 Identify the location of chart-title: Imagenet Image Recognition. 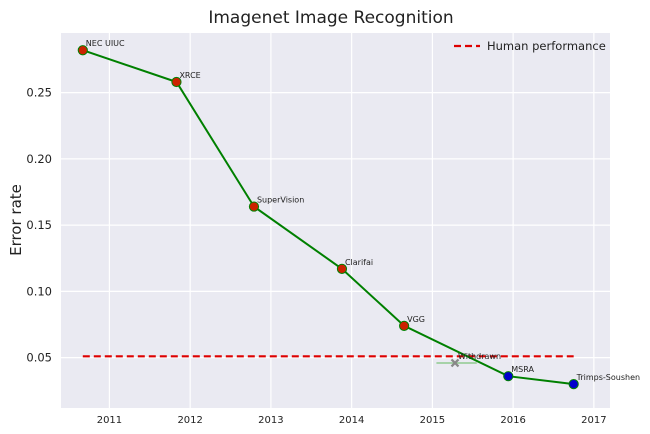
(330, 18).